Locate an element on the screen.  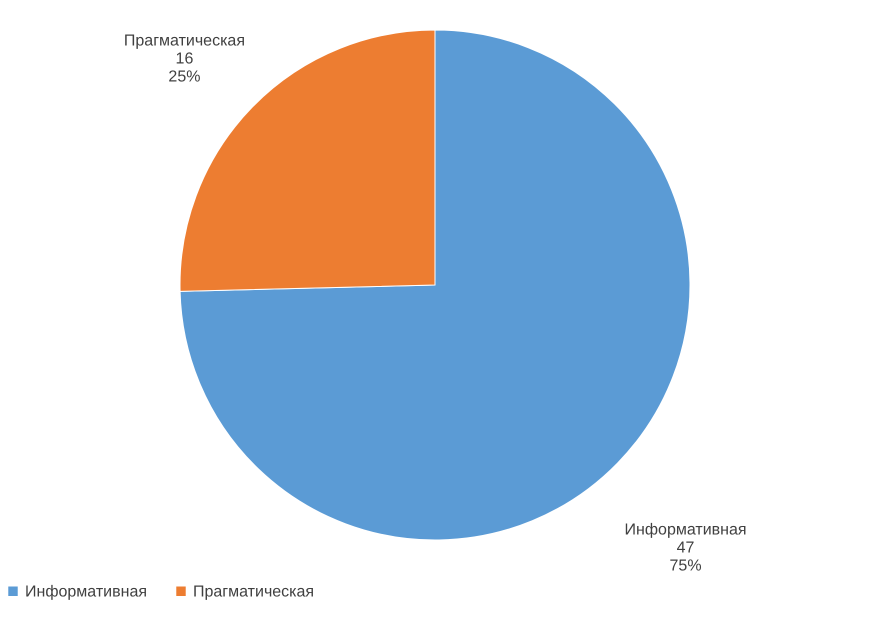
slice-label: Прагматическая is located at coordinates (184, 41).